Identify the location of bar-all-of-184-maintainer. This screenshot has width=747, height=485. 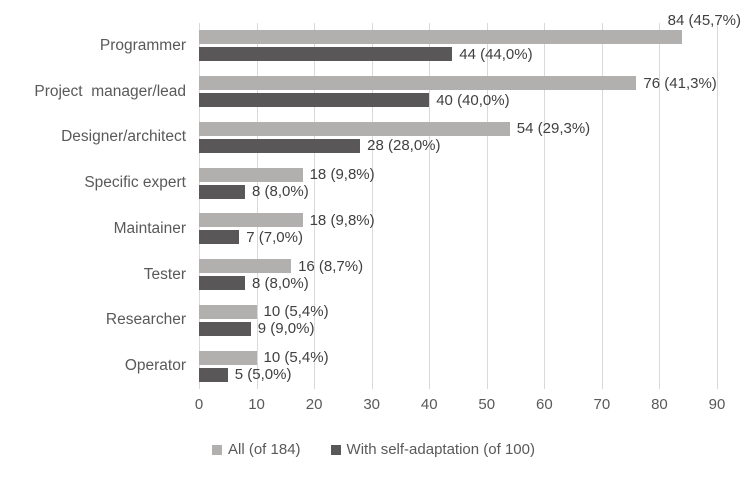
(251, 220).